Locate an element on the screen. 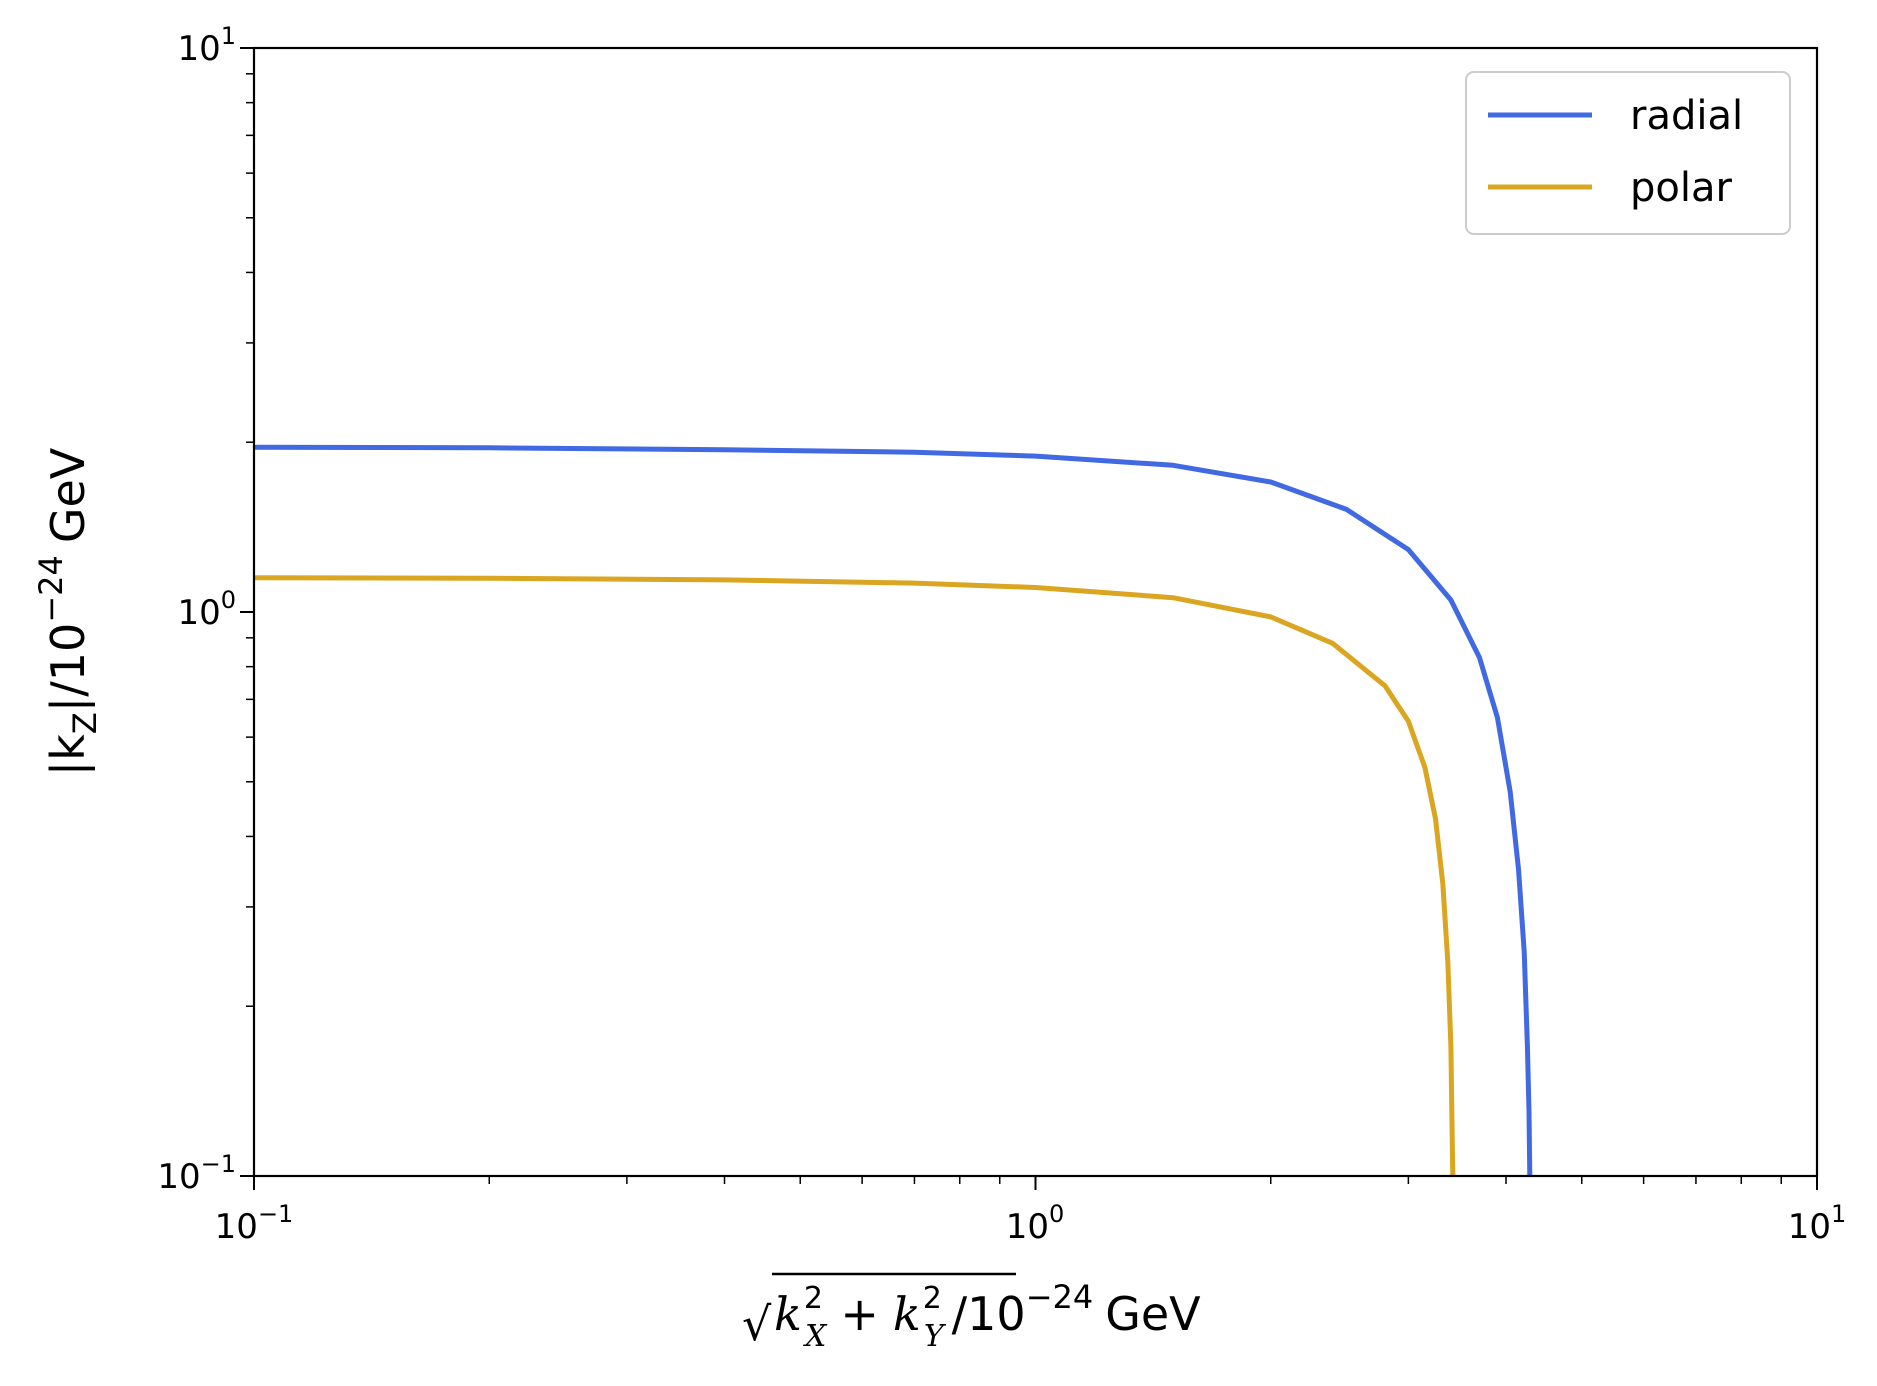 Image resolution: width=1877 pixels, height=1386 pixels. legend-label-polar: polar is located at coordinates (1681, 188).